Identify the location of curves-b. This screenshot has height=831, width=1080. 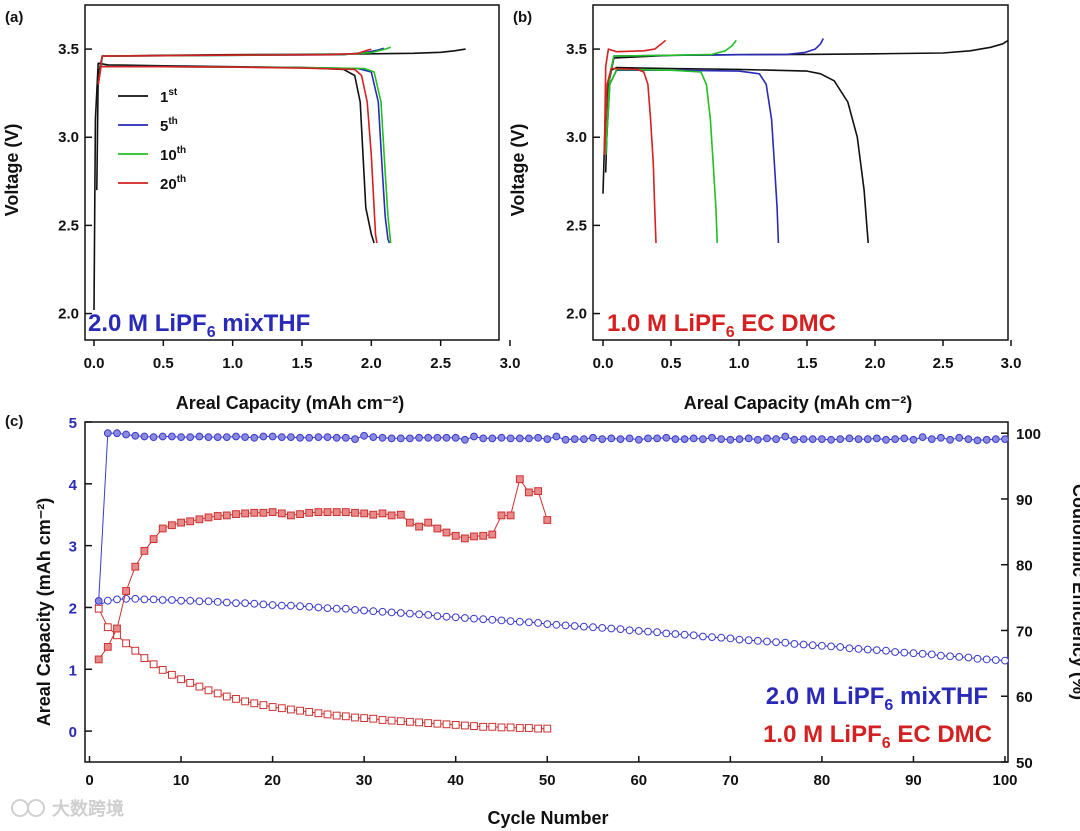
(805, 141).